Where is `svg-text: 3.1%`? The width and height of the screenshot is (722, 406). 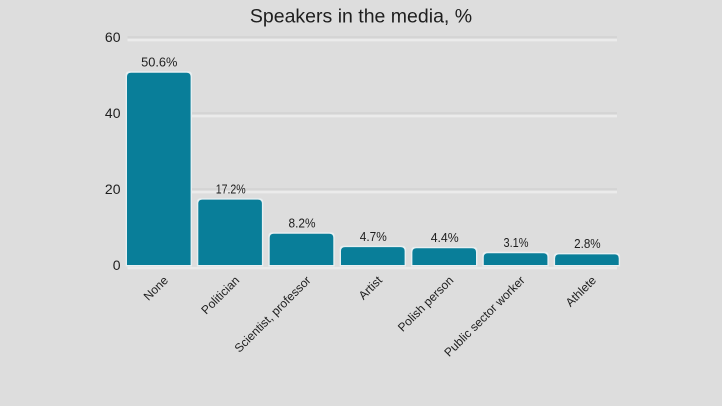 svg-text: 3.1% is located at coordinates (516, 242).